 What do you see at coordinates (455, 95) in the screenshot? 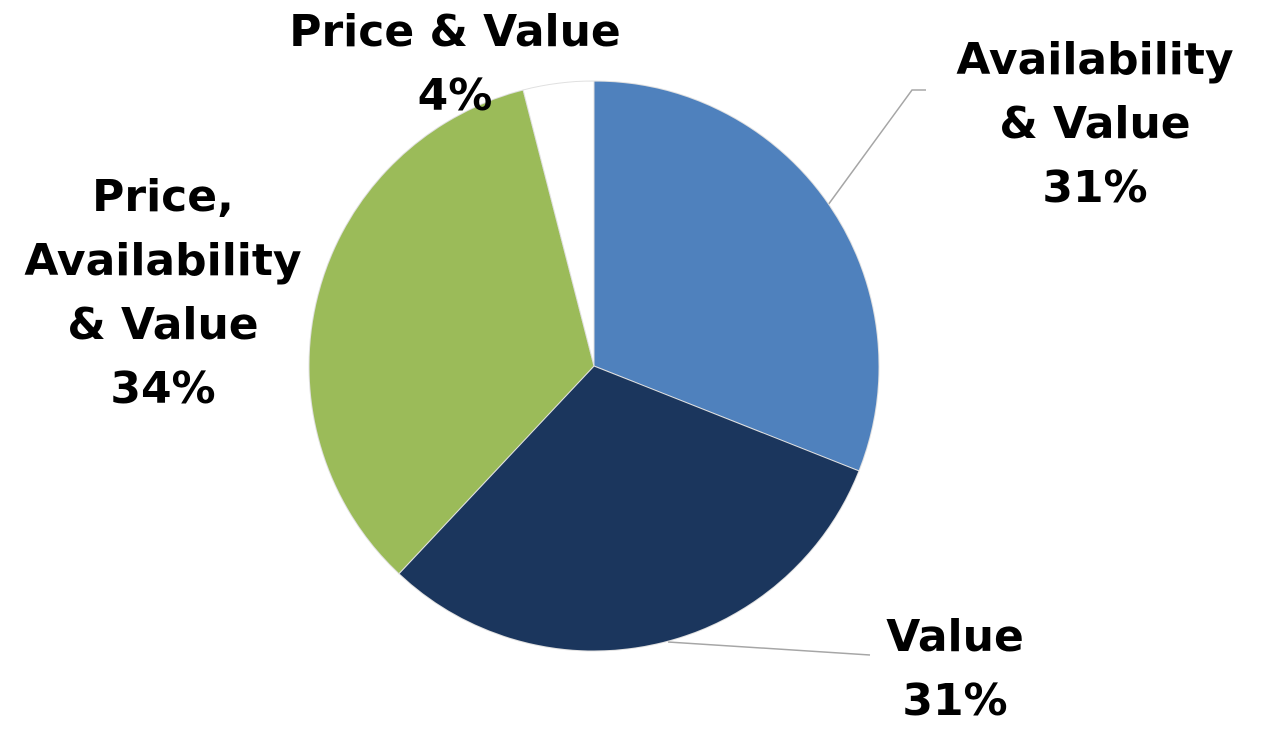
I see `value-label: 4%` at bounding box center [455, 95].